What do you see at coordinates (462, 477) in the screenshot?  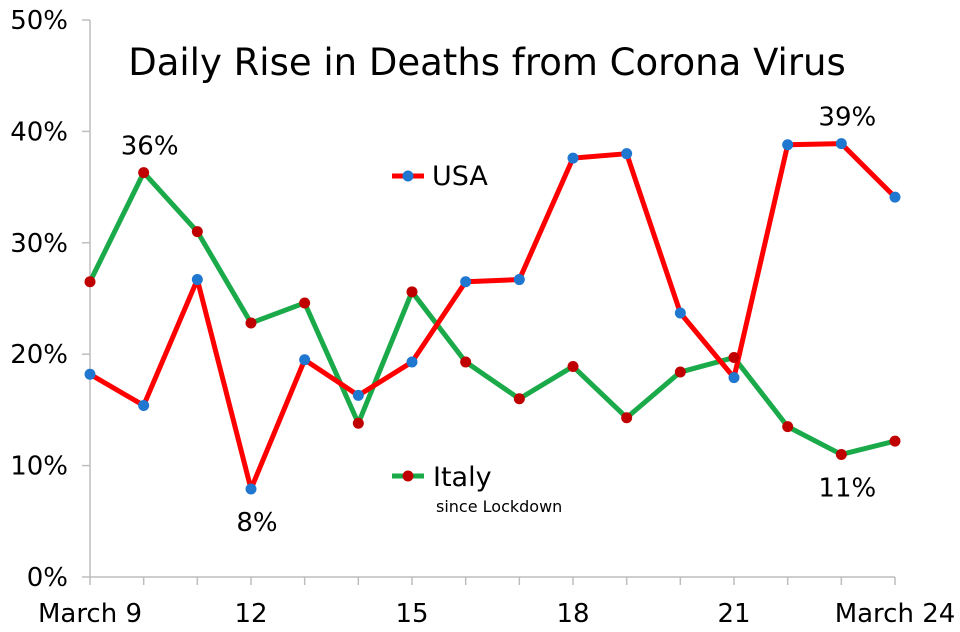 I see `legend-italy-label: Italy` at bounding box center [462, 477].